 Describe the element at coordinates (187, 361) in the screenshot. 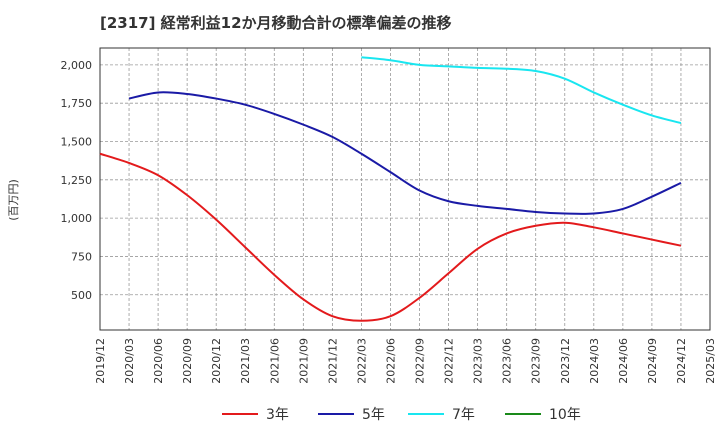

I see `x-tick-label: 2020/09` at that location.